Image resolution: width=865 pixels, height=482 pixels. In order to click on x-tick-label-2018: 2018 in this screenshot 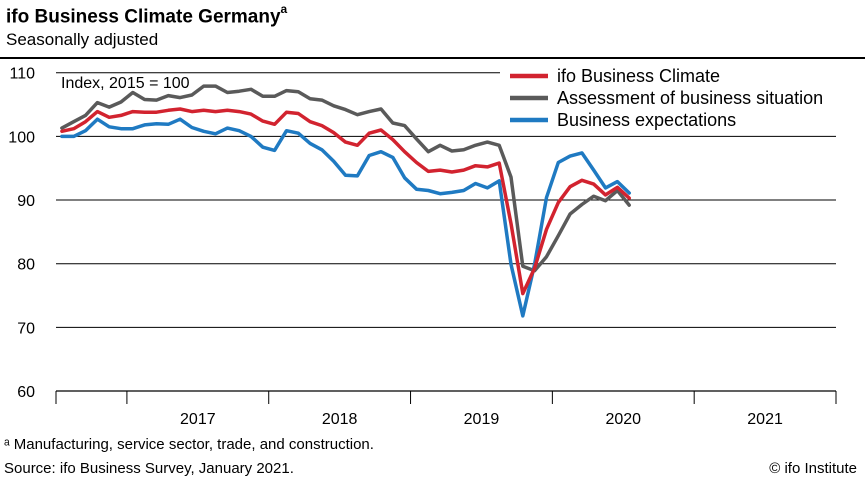, I will do `click(340, 419)`.